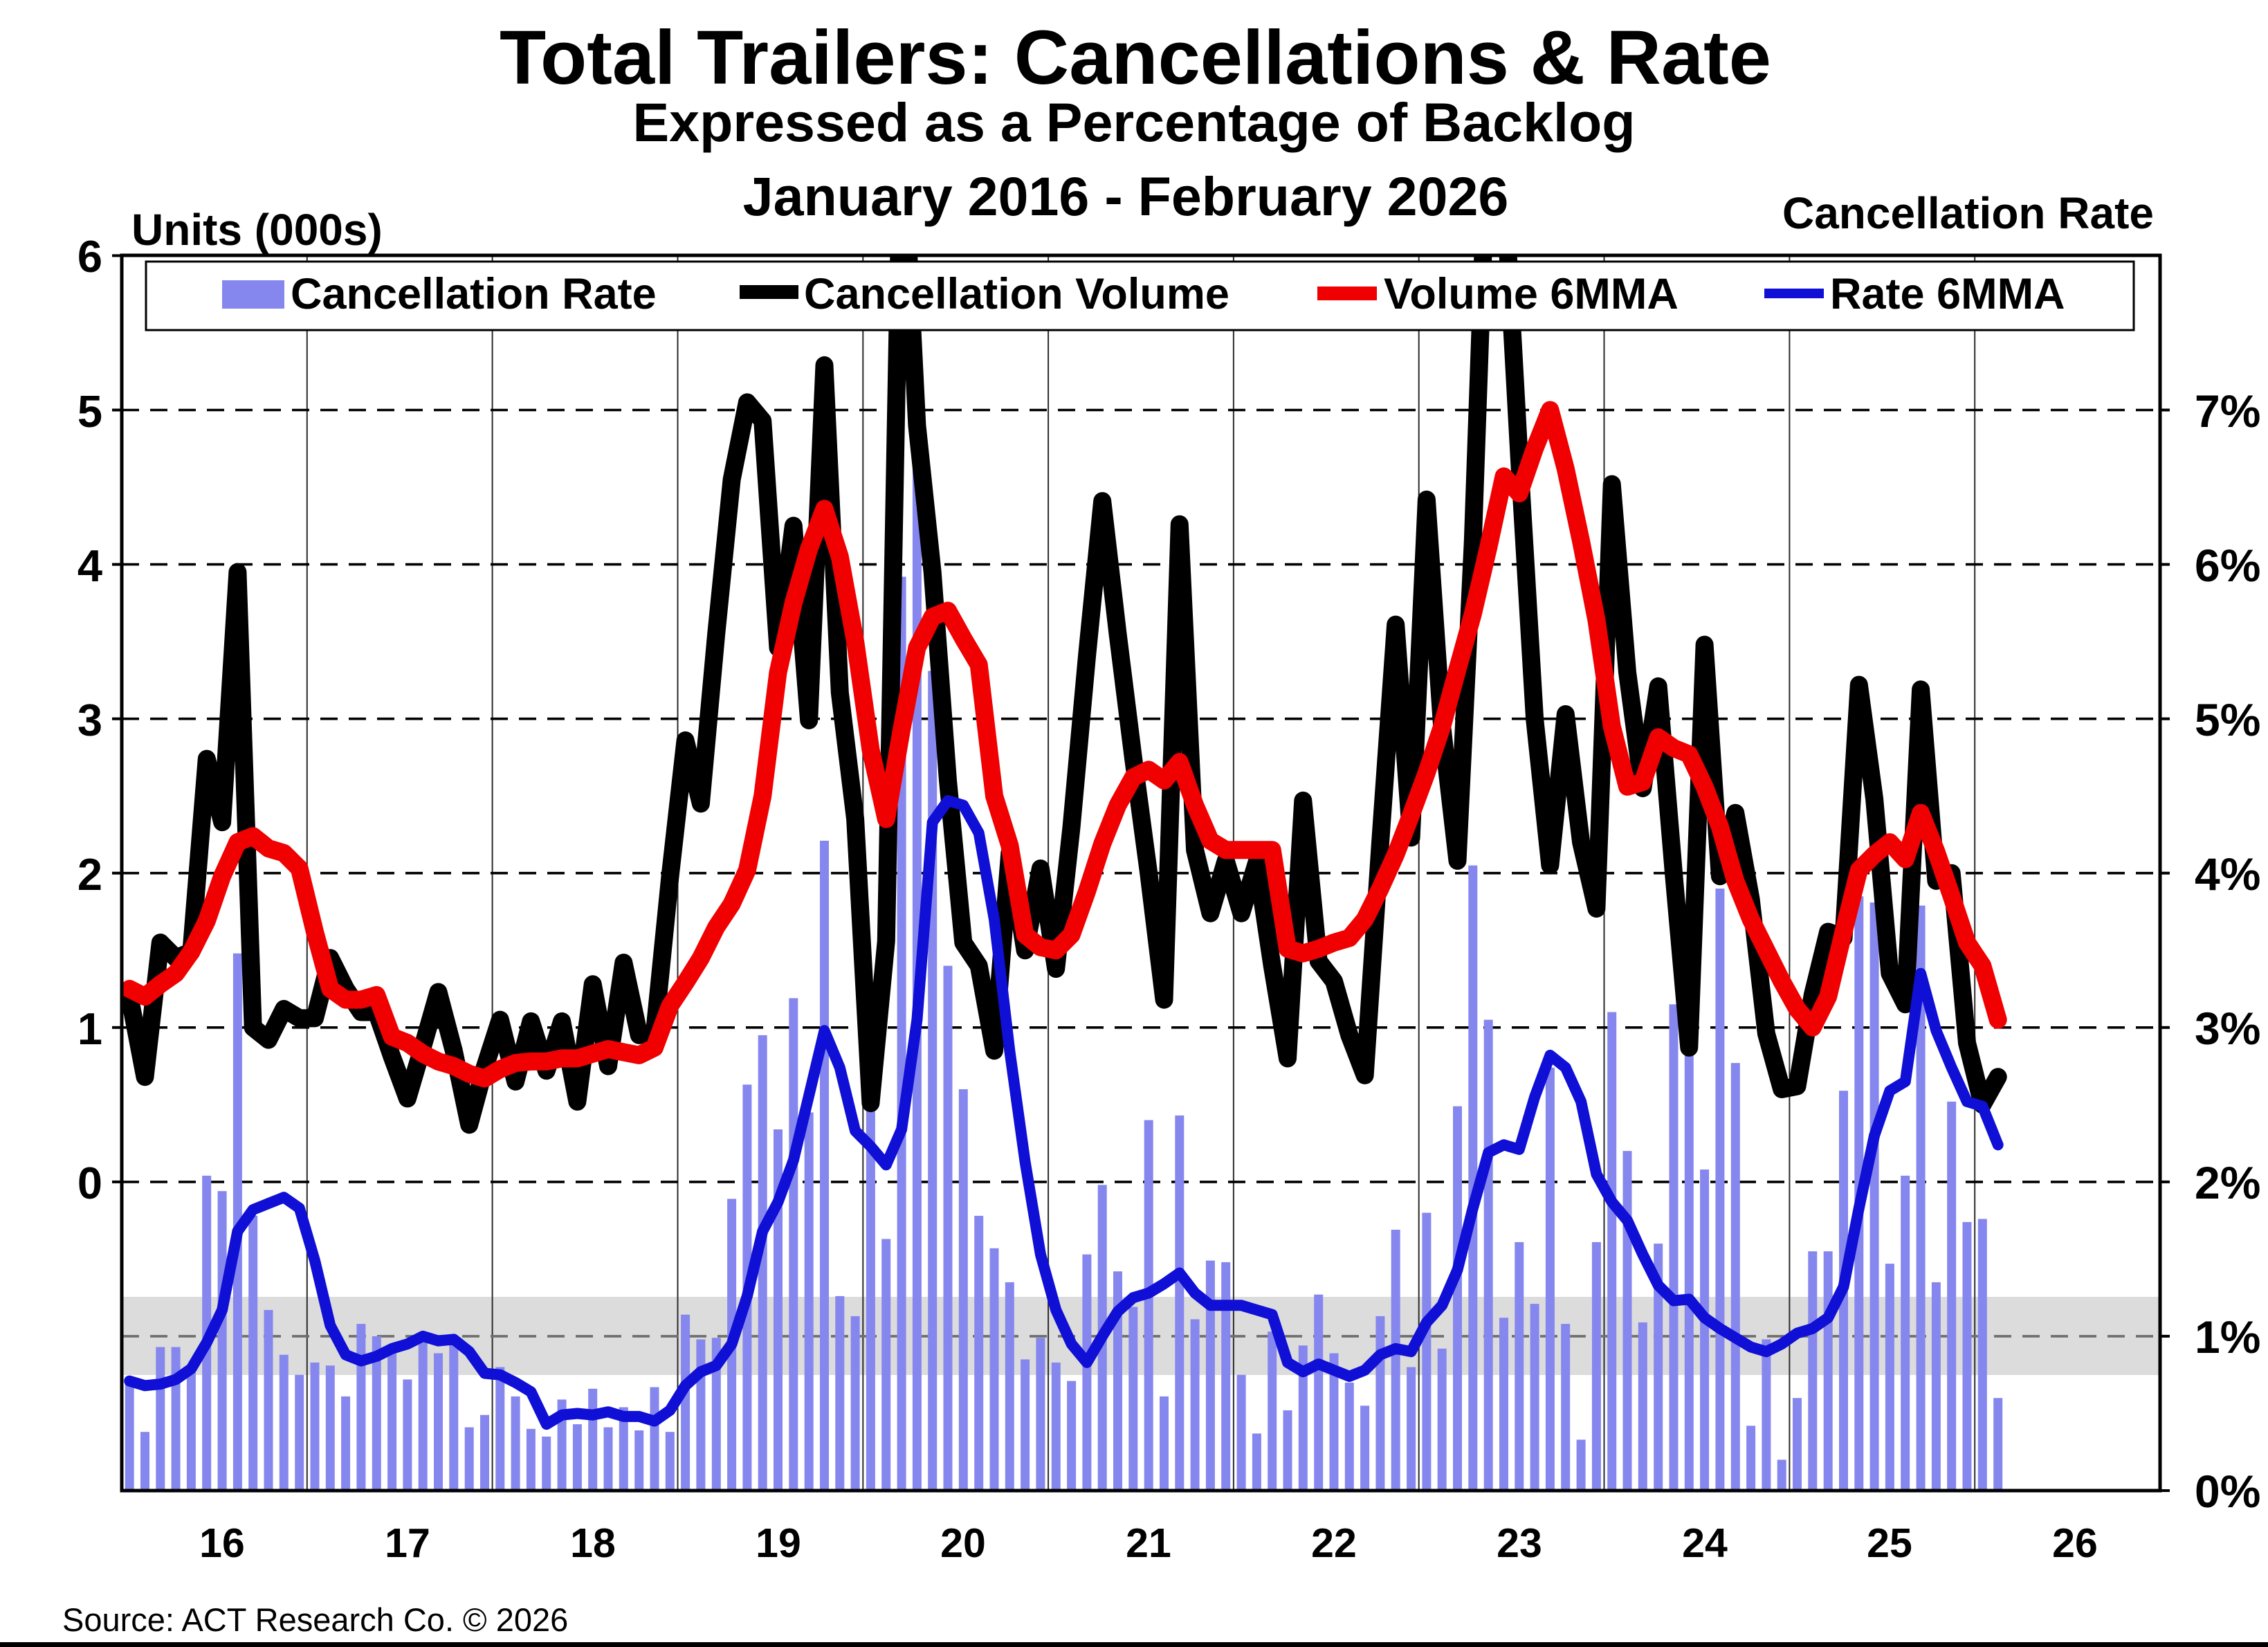  Describe the element at coordinates (89, 874) in the screenshot. I see `svg-text: 2` at that location.